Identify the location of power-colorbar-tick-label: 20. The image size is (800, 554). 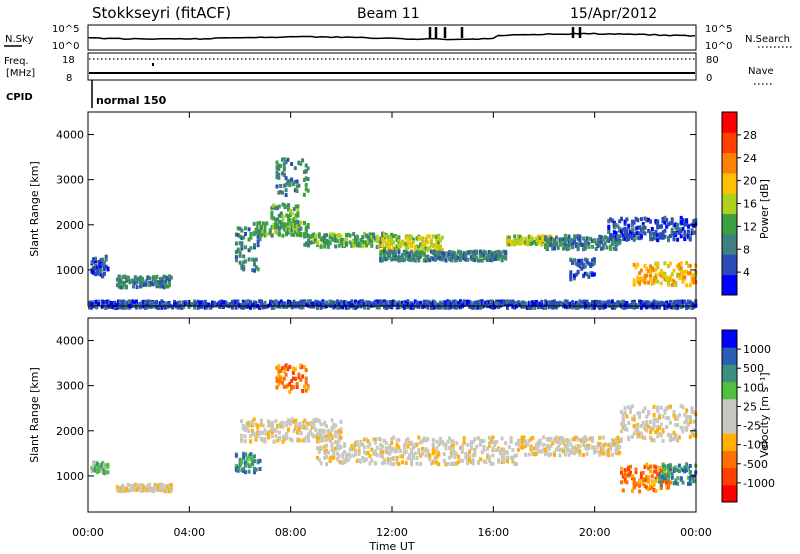
(750, 181).